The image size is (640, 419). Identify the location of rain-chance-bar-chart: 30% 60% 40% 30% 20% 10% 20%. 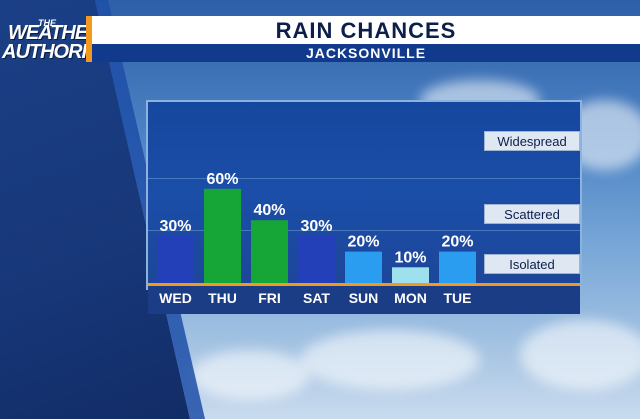
(316, 227).